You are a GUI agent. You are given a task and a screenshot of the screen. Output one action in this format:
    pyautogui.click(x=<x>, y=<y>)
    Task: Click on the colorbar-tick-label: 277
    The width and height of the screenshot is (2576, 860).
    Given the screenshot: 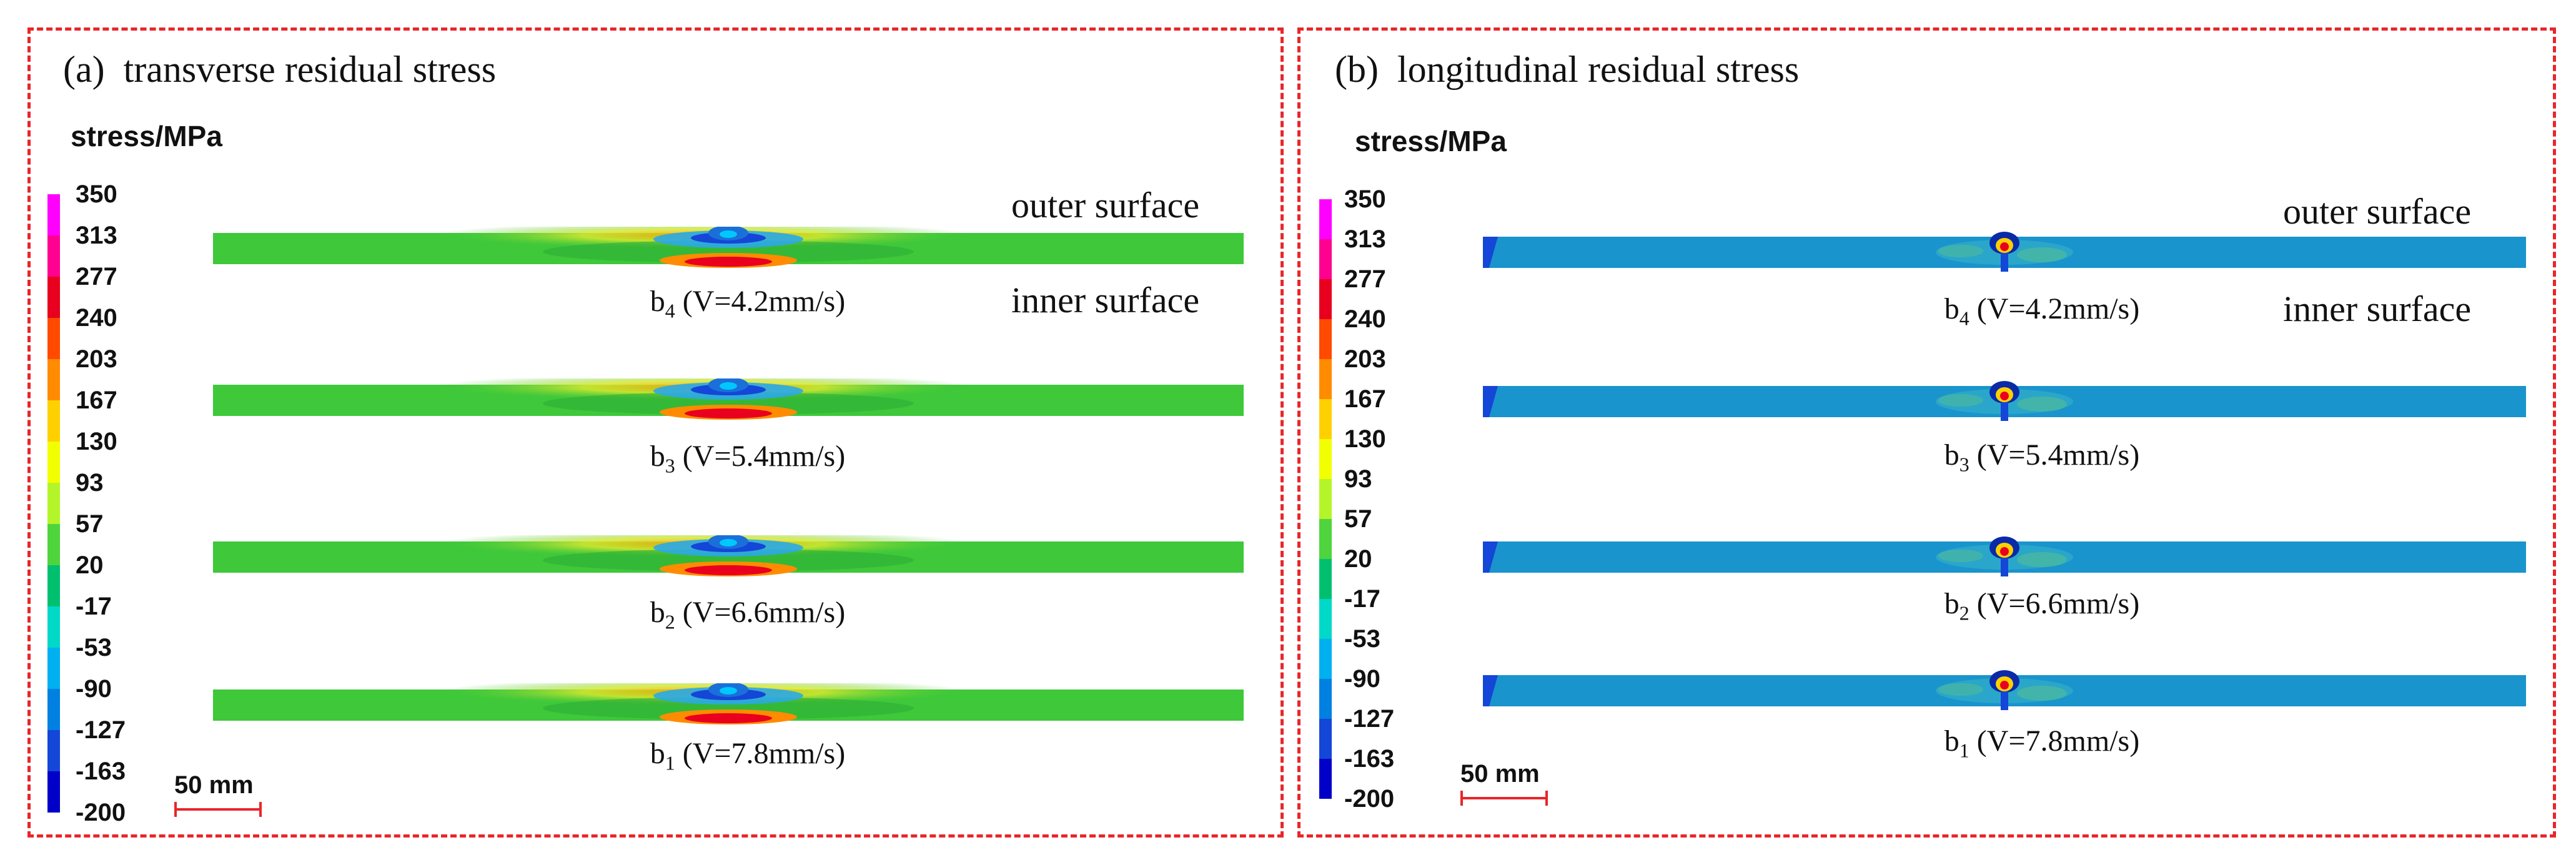 What is the action you would take?
    pyautogui.click(x=96, y=276)
    